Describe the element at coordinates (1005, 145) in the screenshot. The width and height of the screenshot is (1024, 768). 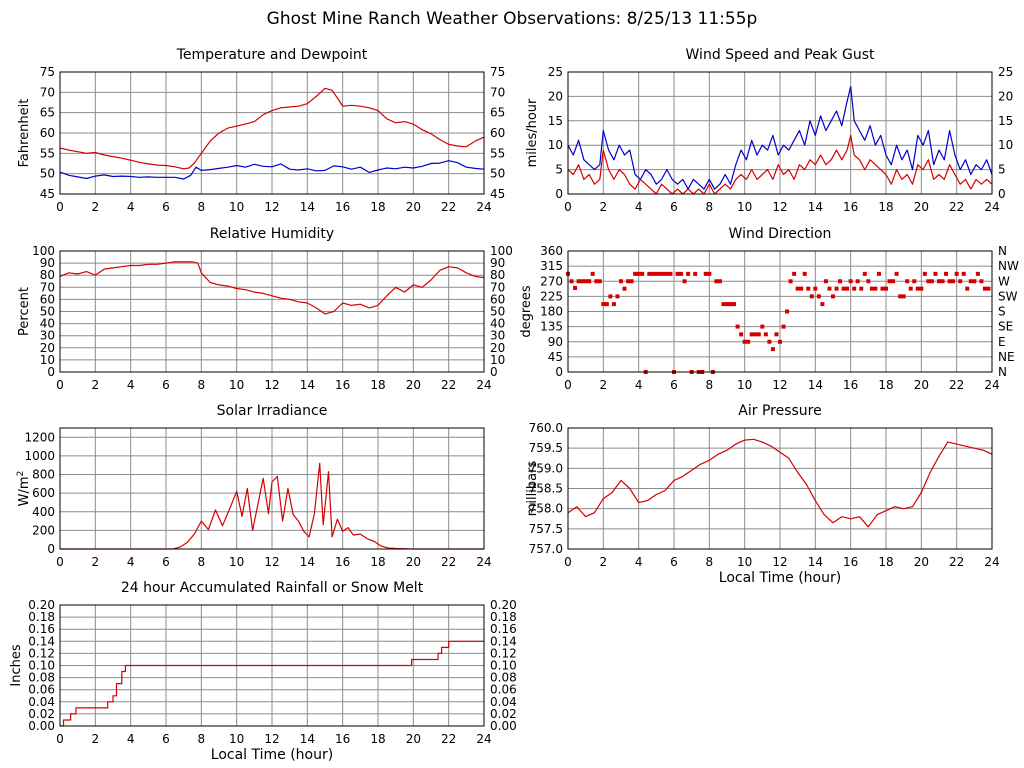
I see `y-right-tick-label: 10` at that location.